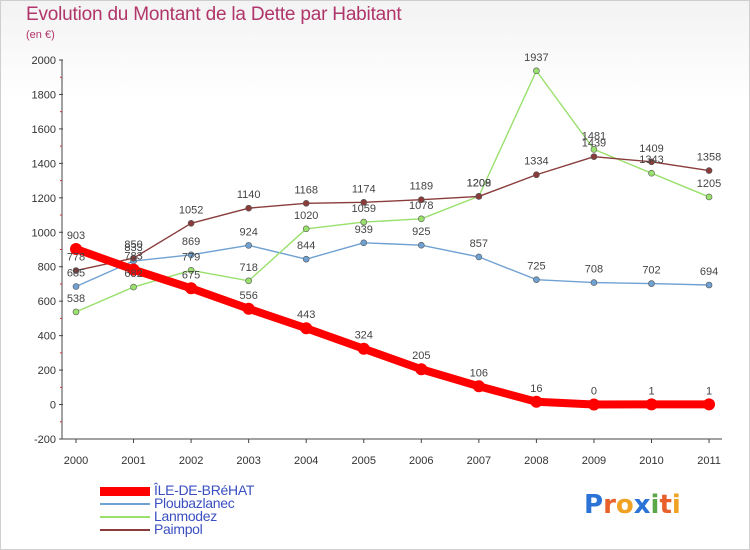 The width and height of the screenshot is (750, 550). Describe the element at coordinates (185, 516) in the screenshot. I see `legend-label: Lanmodez` at that location.